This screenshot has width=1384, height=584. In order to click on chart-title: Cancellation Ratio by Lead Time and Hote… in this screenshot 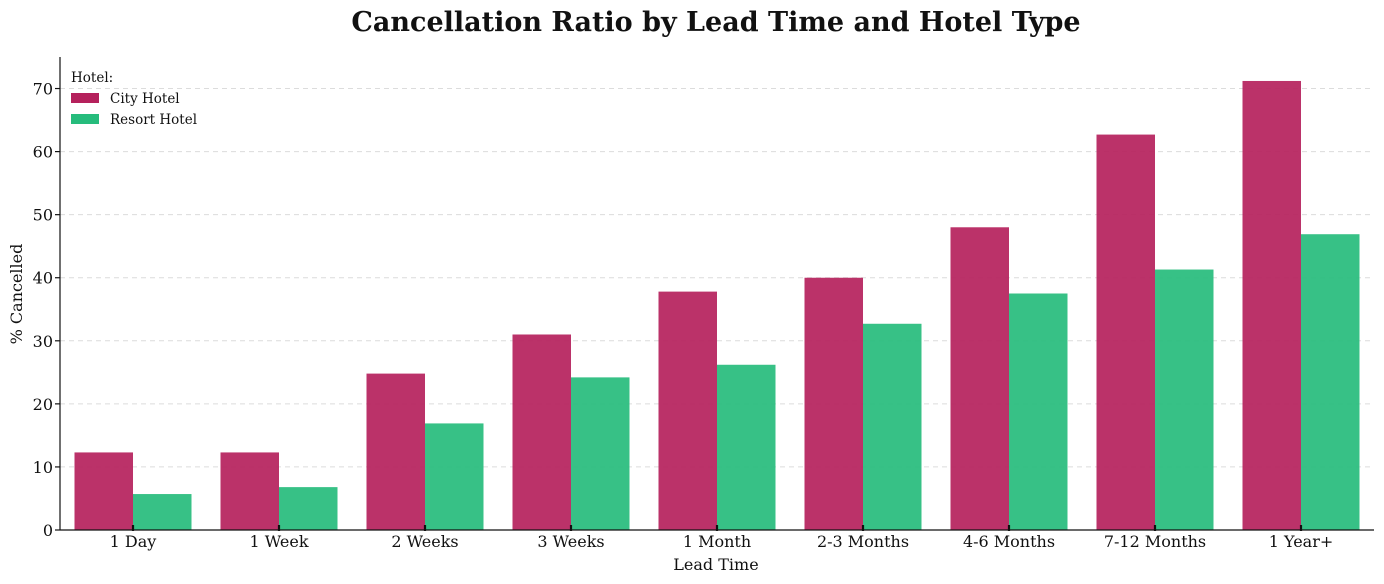, I will do `click(715, 22)`.